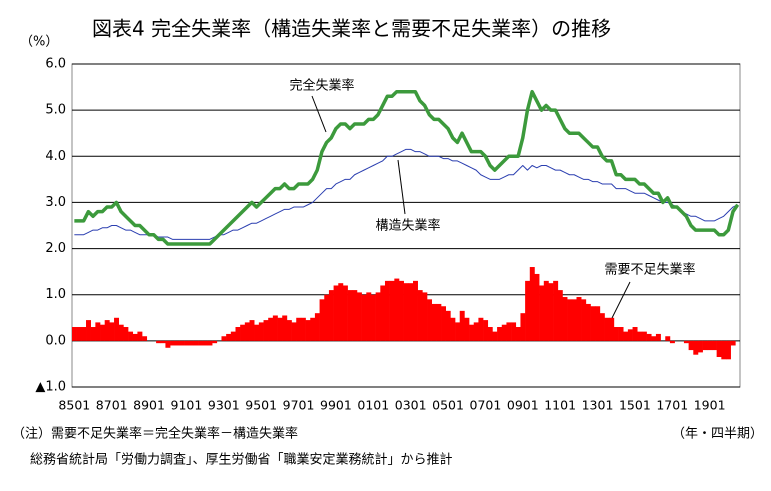 Image resolution: width=771 pixels, height=491 pixels. I want to click on x-tick-label: 0901, so click(523, 405).